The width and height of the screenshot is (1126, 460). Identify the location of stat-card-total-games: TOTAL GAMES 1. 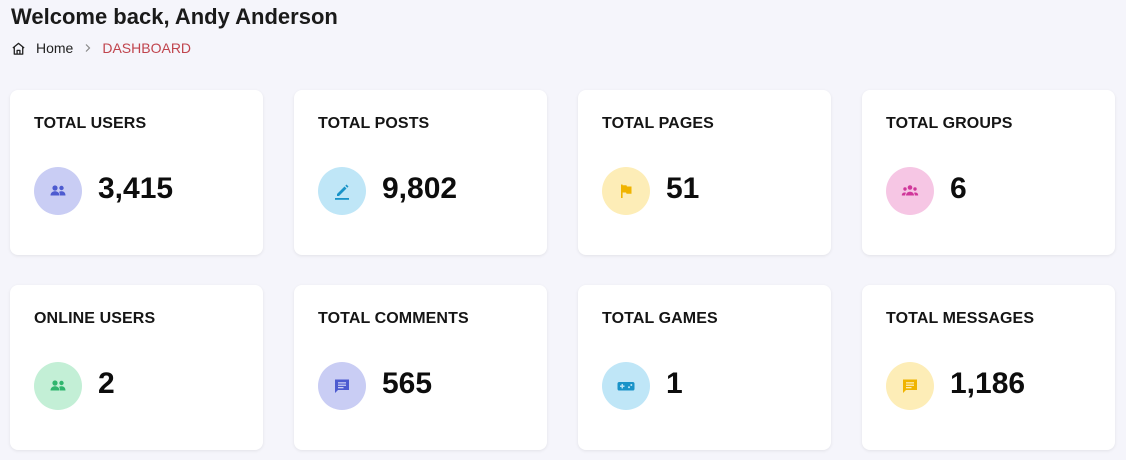
(704, 367).